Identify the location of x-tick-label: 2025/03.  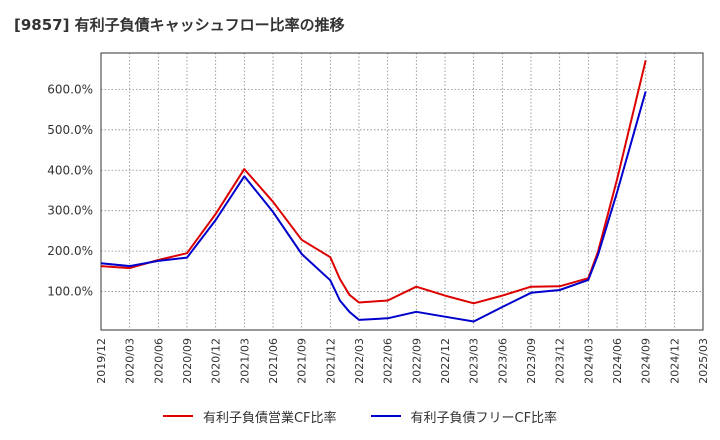
(703, 361).